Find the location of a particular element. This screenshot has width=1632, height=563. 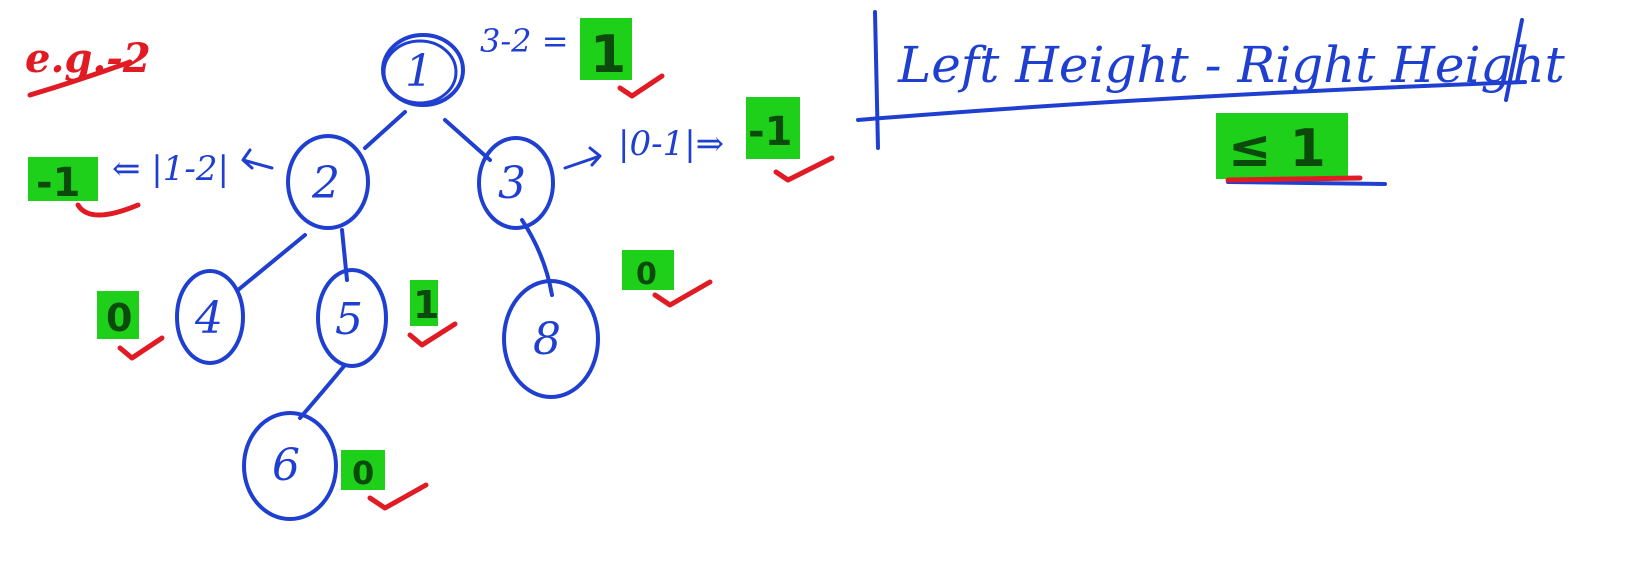

node-label: 6 is located at coordinates (286, 465).